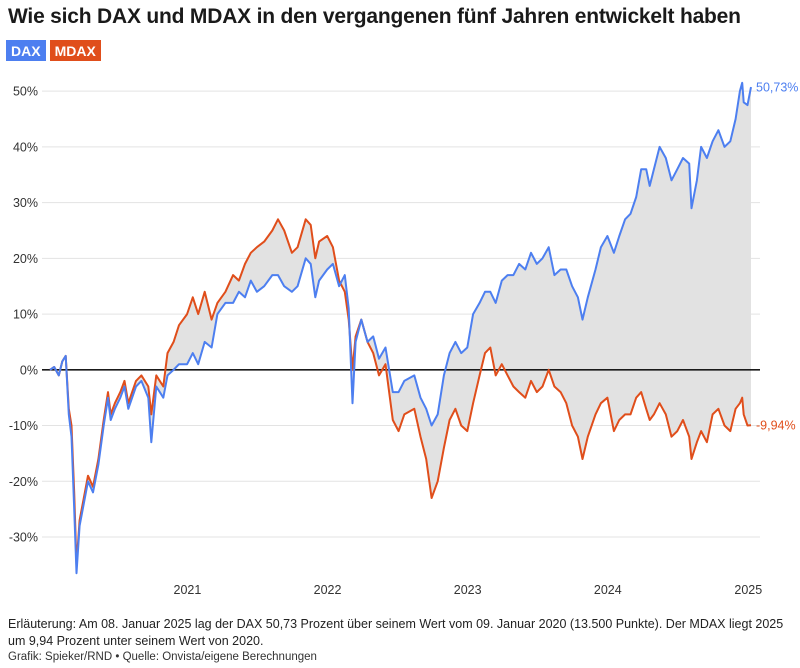  Describe the element at coordinates (188, 590) in the screenshot. I see `x-tick-label: 2021` at that location.